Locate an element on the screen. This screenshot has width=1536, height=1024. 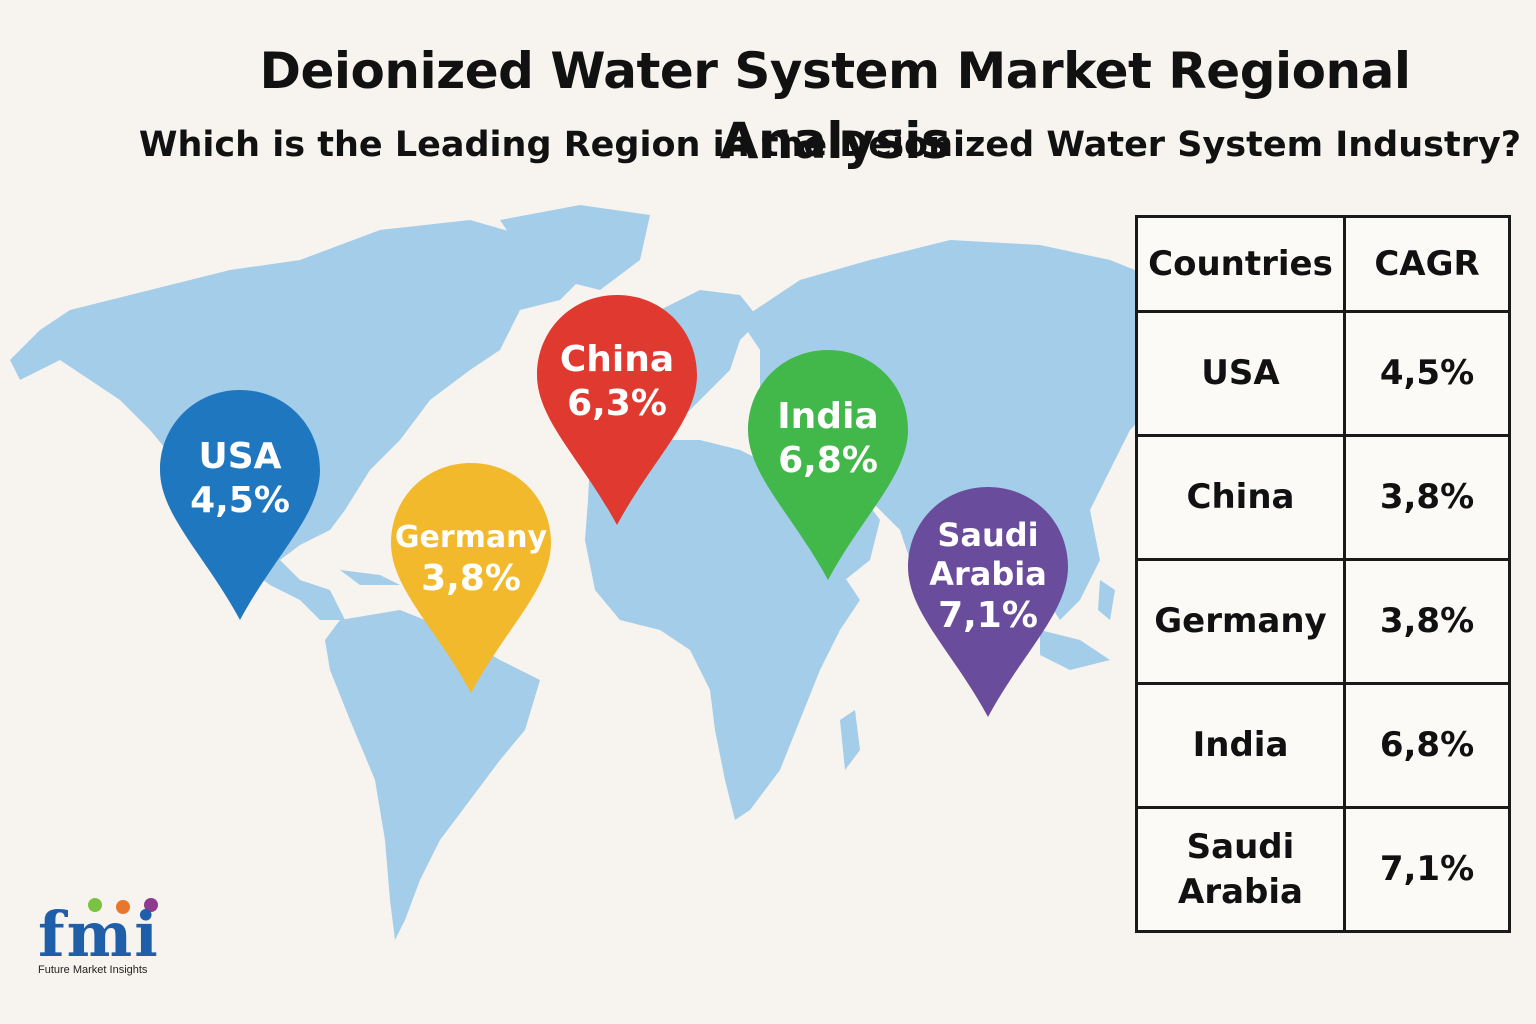
table-row: China 3,8% is located at coordinates (1323, 497).